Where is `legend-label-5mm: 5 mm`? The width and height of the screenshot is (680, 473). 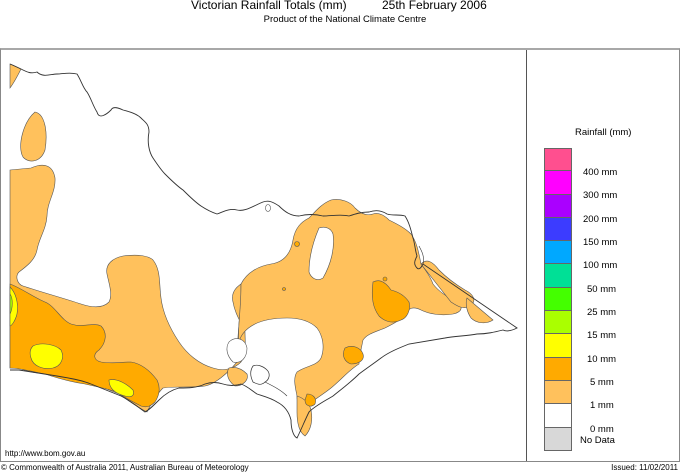 legend-label-5mm: 5 mm is located at coordinates (602, 382).